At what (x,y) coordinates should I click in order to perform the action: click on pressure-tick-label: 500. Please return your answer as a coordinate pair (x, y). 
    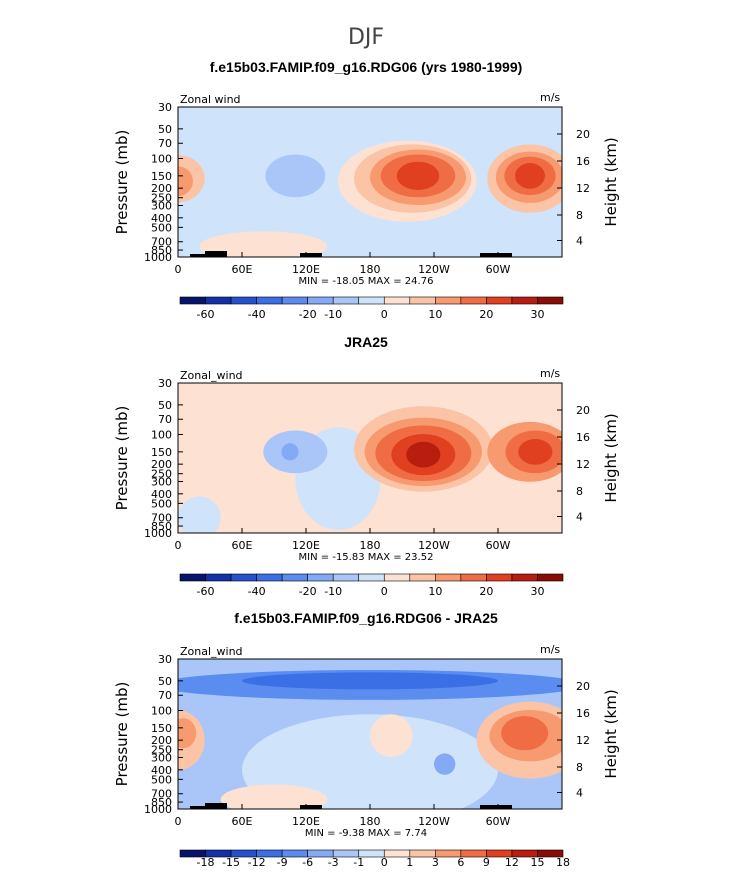
    Looking at the image, I should click on (161, 227).